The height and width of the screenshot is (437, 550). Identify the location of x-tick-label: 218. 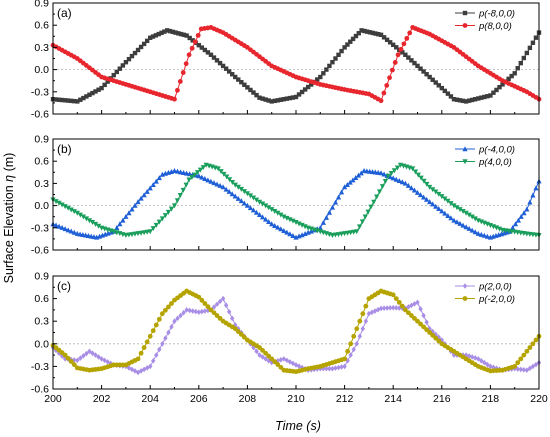
(491, 399).